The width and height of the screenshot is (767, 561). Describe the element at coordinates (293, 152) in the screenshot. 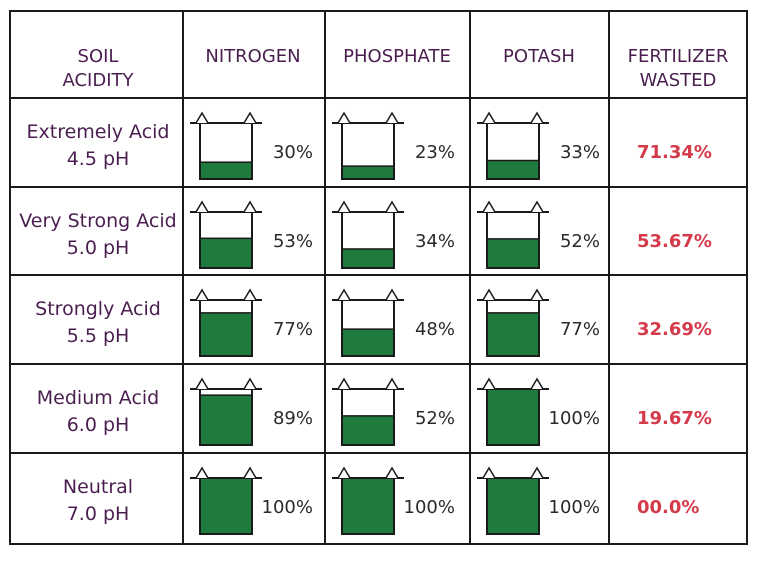

I see `value-label-nitrogen: 30%` at that location.